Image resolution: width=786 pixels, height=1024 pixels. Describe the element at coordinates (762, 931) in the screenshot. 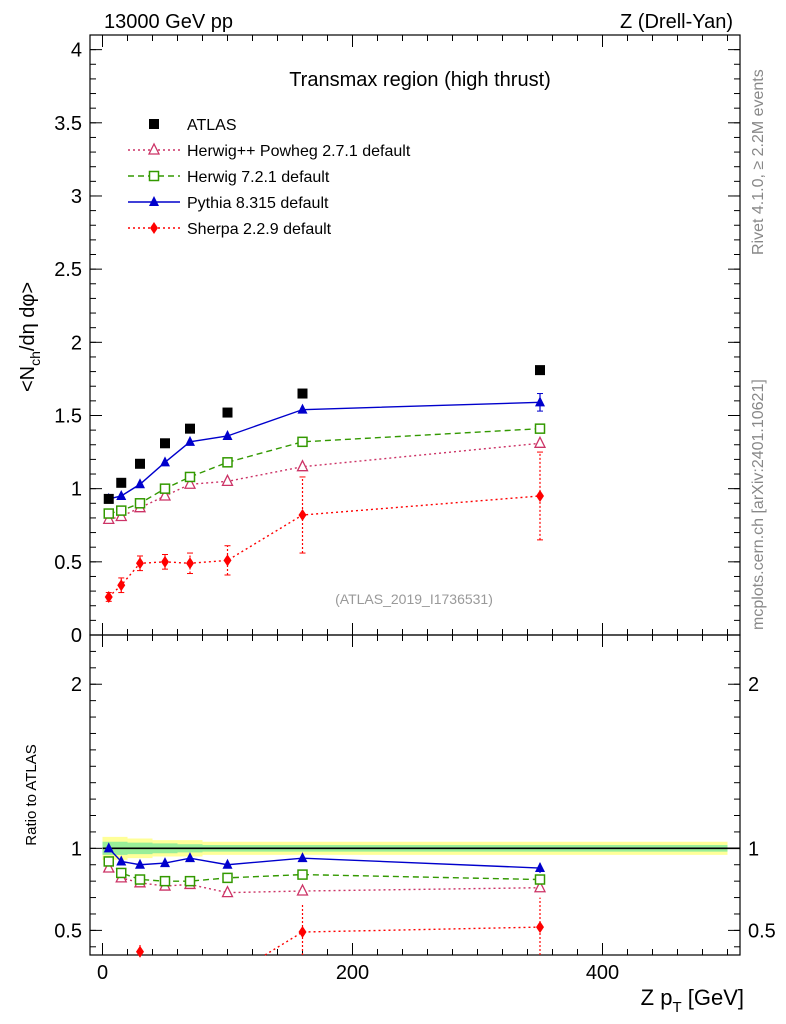

I see `y-tick-label-right: 0.5` at that location.